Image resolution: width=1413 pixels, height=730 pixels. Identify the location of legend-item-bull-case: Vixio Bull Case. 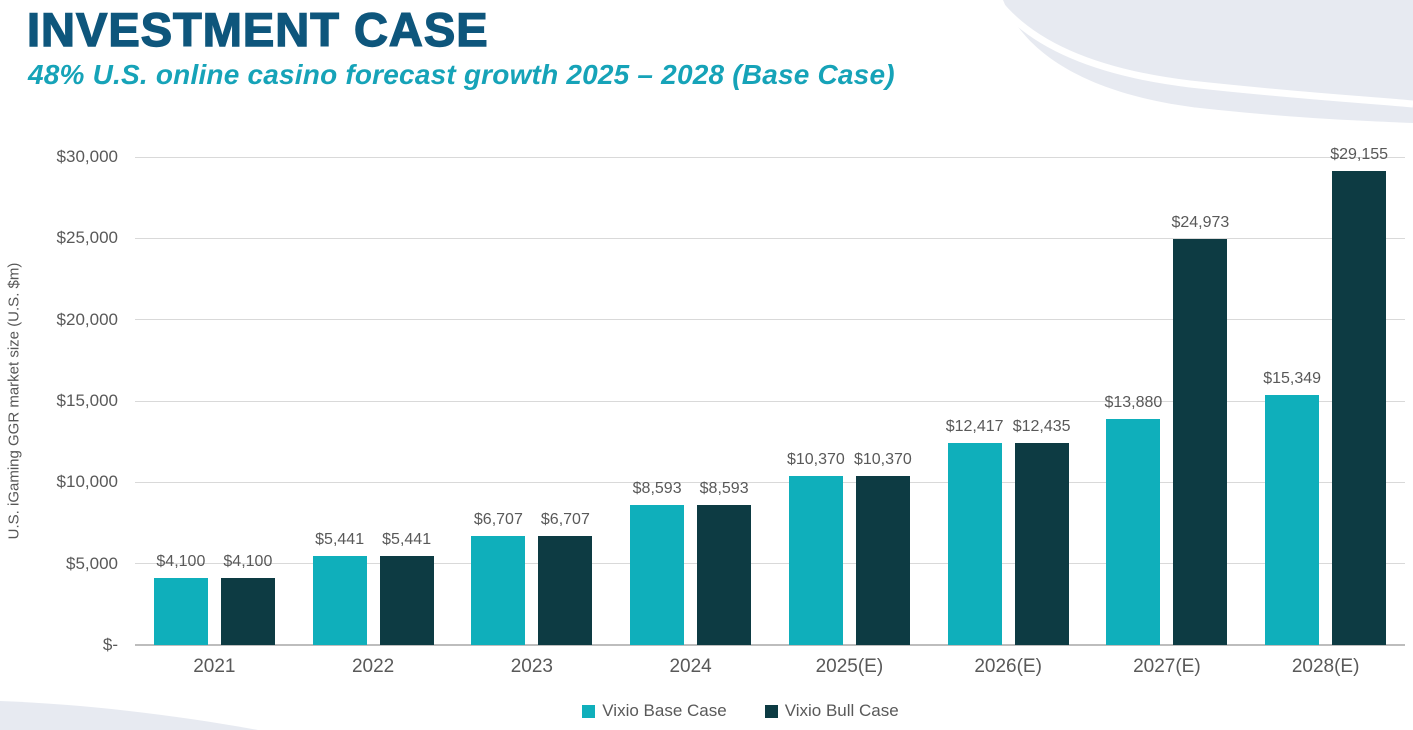
(831, 711).